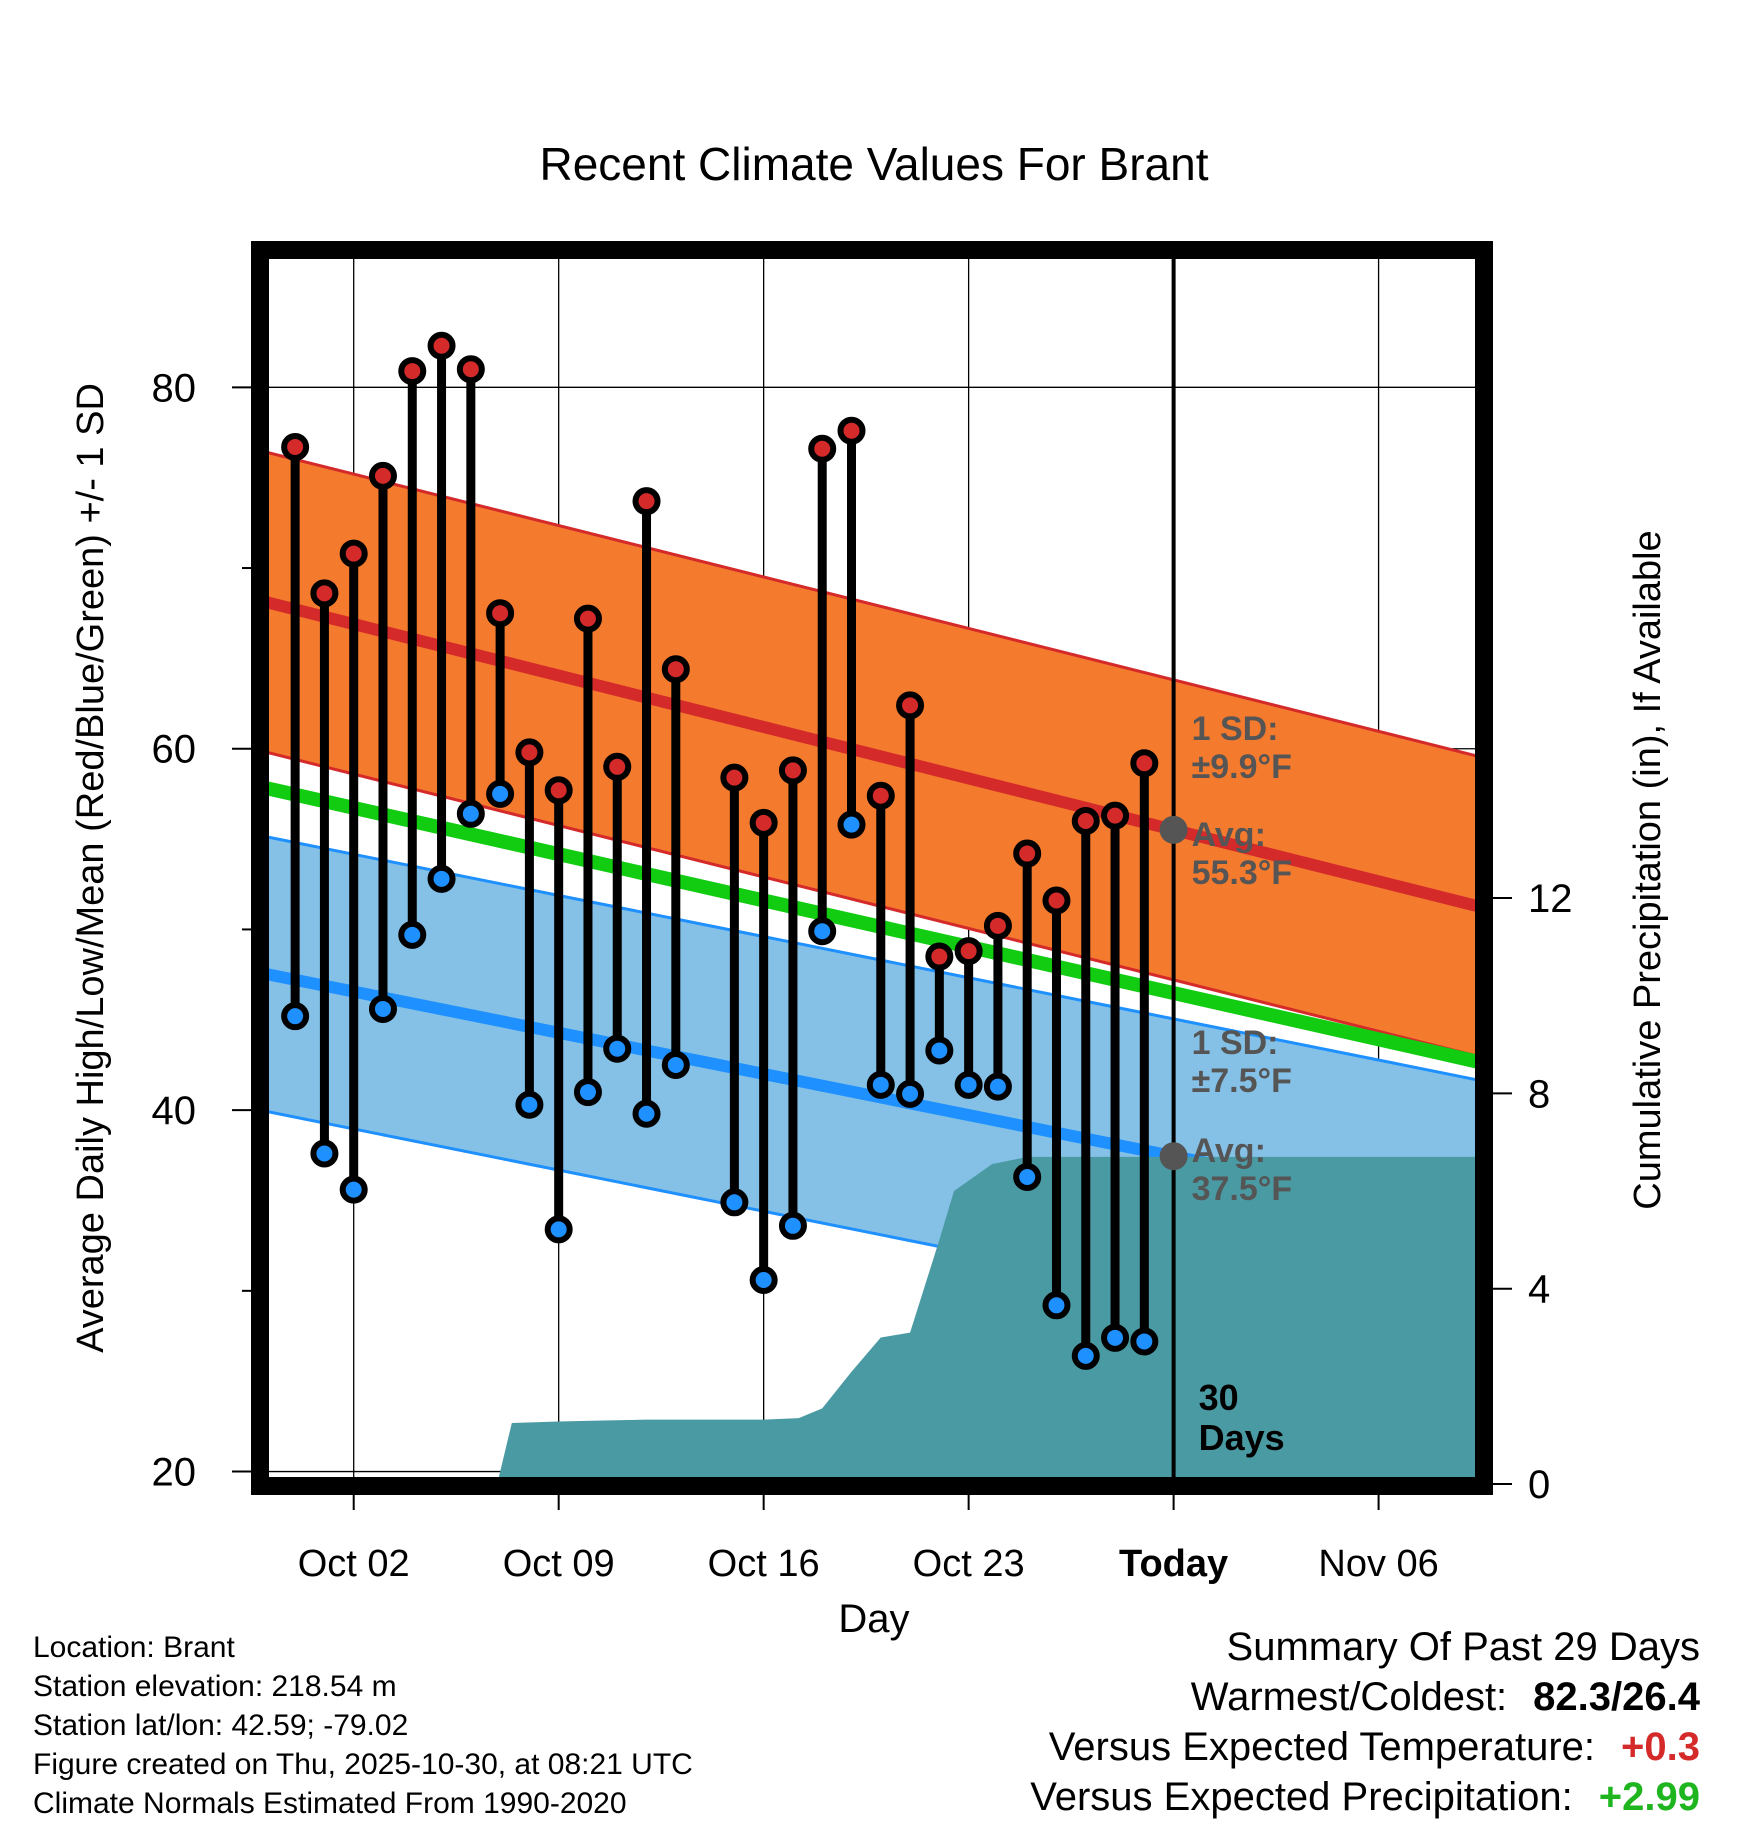 The height and width of the screenshot is (1828, 1748). What do you see at coordinates (1242, 1437) in the screenshot?
I see `days-count-unit: Days` at bounding box center [1242, 1437].